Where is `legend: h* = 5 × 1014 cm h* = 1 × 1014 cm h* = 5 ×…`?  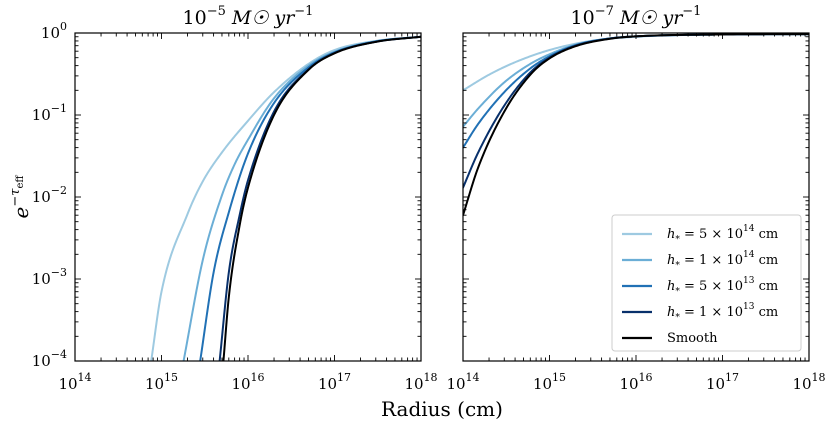
legend: h* = 5 × 1014 cm h* = 1 × 1014 cm h* = 5 ×… is located at coordinates (706, 283).